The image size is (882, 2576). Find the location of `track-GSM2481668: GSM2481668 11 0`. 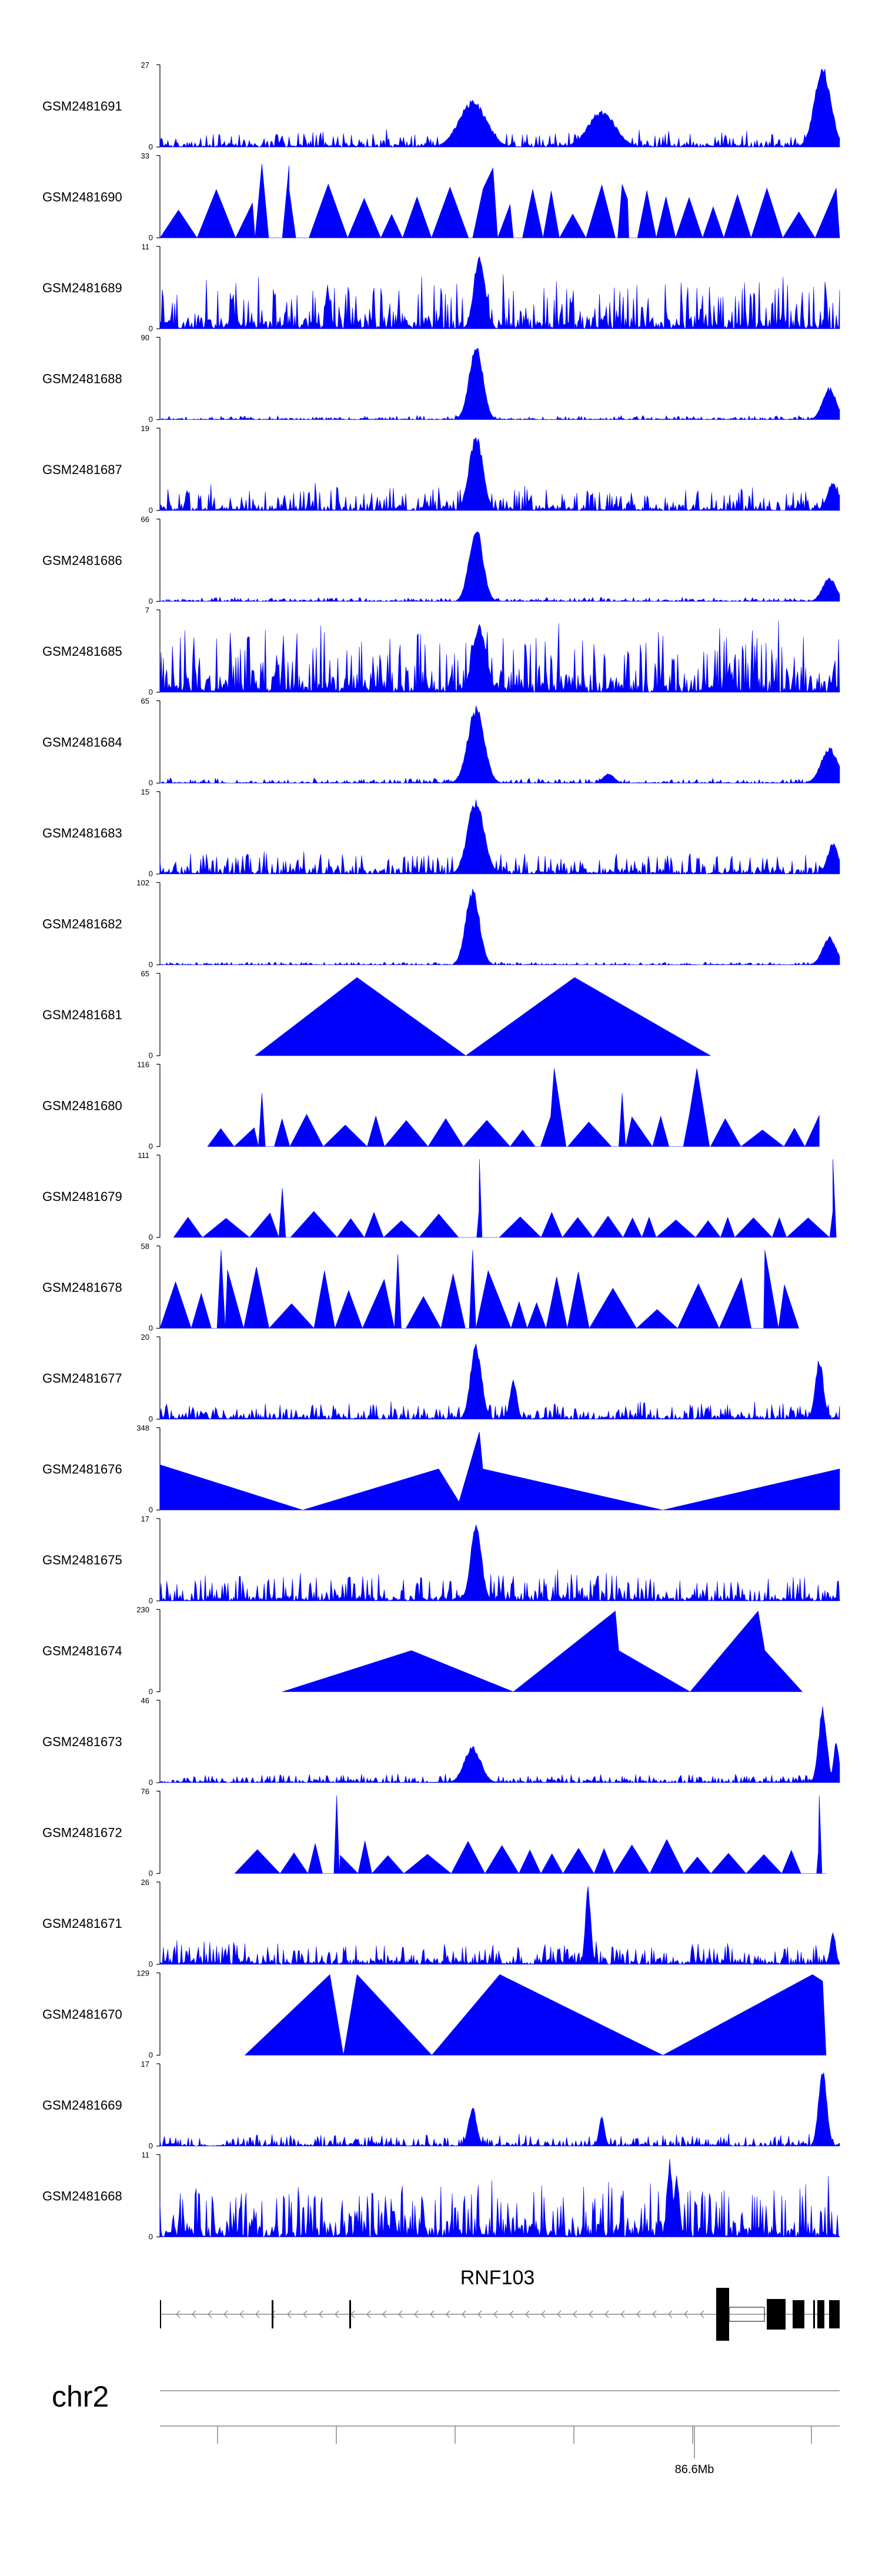

track-GSM2481668: GSM2481668 11 0 is located at coordinates (441, 2196).